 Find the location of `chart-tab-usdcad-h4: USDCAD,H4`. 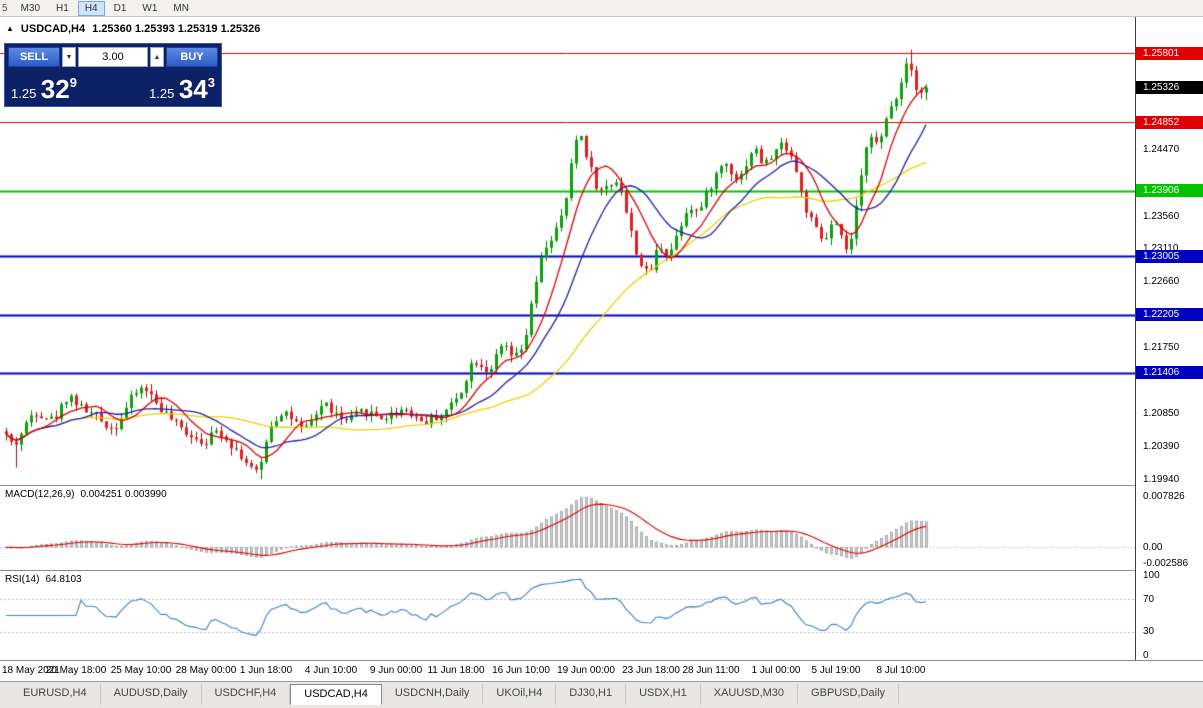

chart-tab-usdcad-h4: USDCAD,H4 is located at coordinates (336, 694).